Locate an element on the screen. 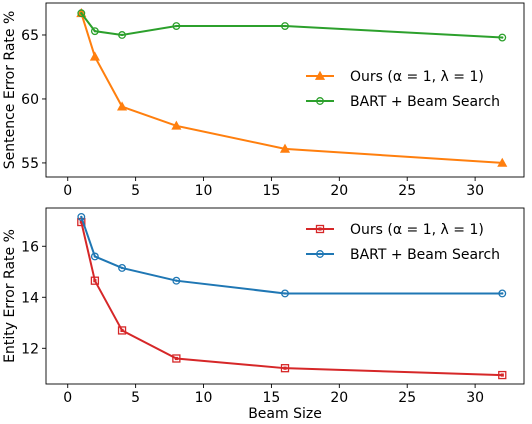  y-tick-label: 14 is located at coordinates (30, 298).